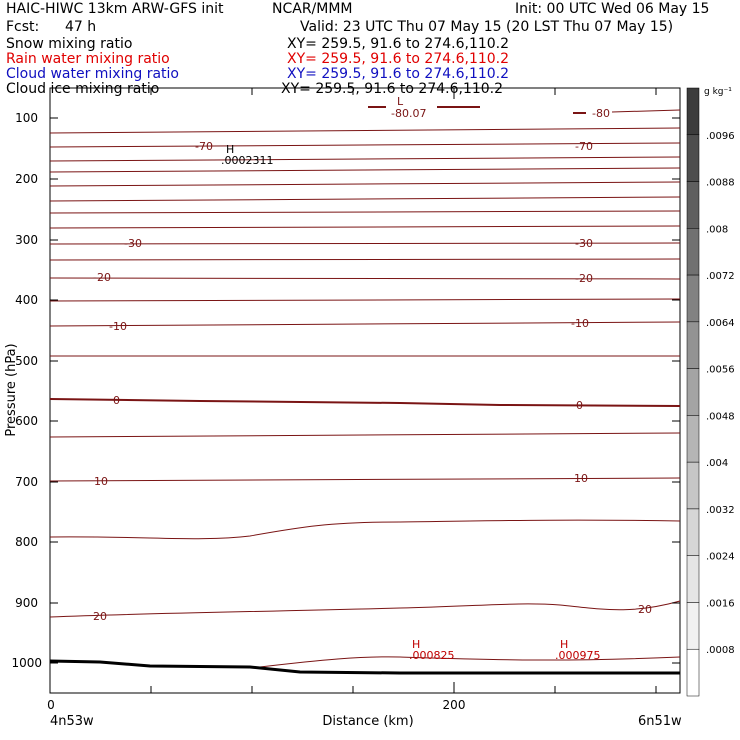 The width and height of the screenshot is (740, 740). What do you see at coordinates (720, 416) in the screenshot?
I see `colorbar-tick-label: .0048` at bounding box center [720, 416].